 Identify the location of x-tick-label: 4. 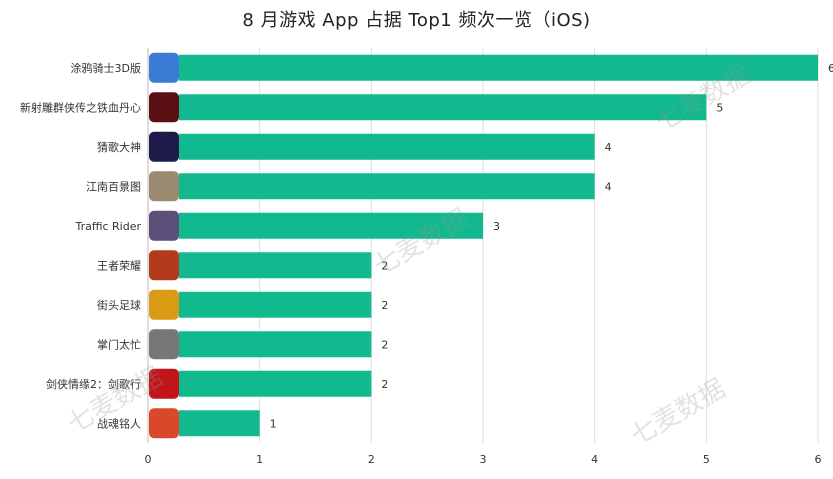
(594, 459).